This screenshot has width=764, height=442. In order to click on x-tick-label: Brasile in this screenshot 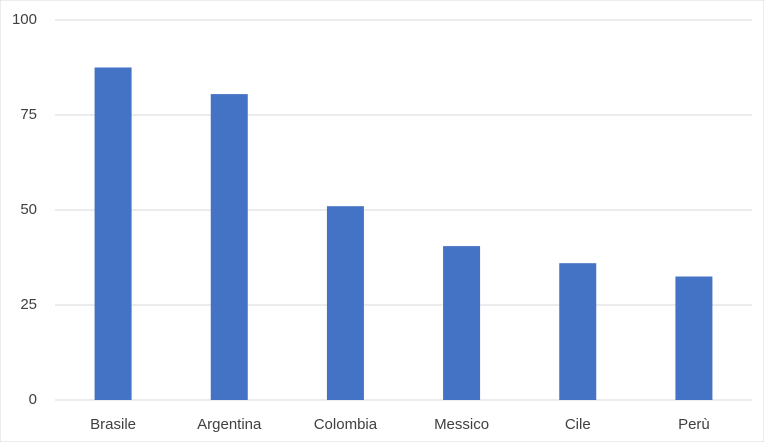, I will do `click(113, 424)`.